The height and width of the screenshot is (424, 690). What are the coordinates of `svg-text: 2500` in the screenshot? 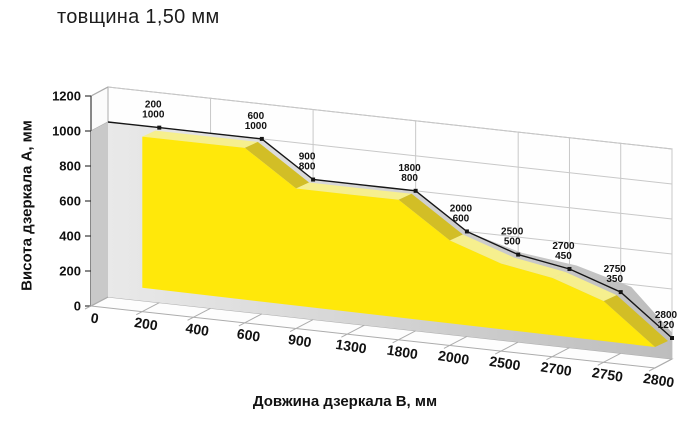 It's located at (504, 363).